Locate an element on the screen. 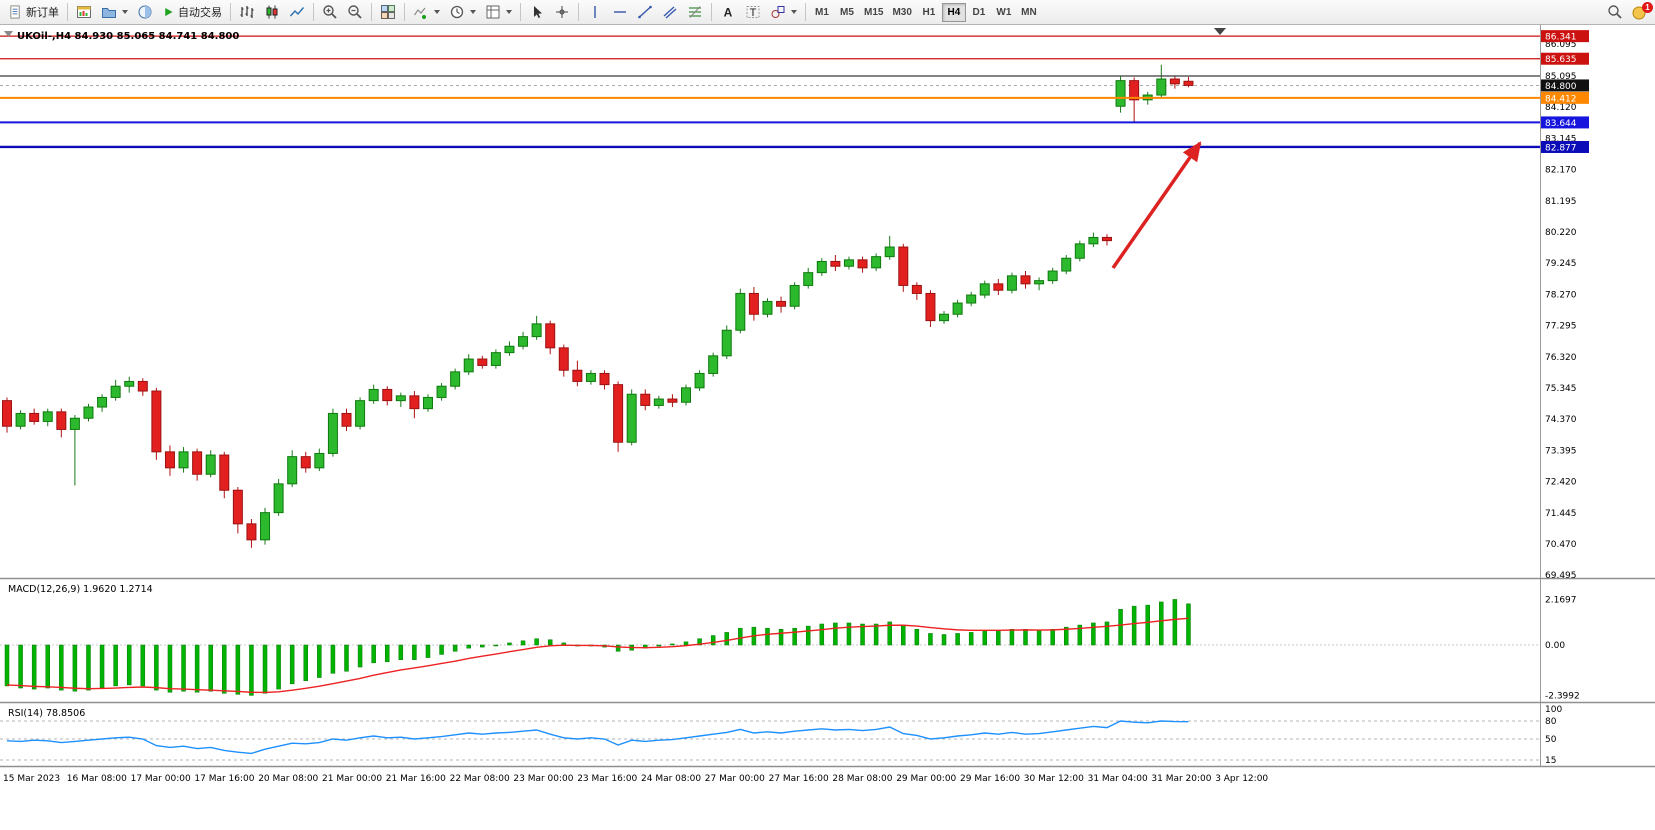  periods-caret-icon is located at coordinates (473, 12).